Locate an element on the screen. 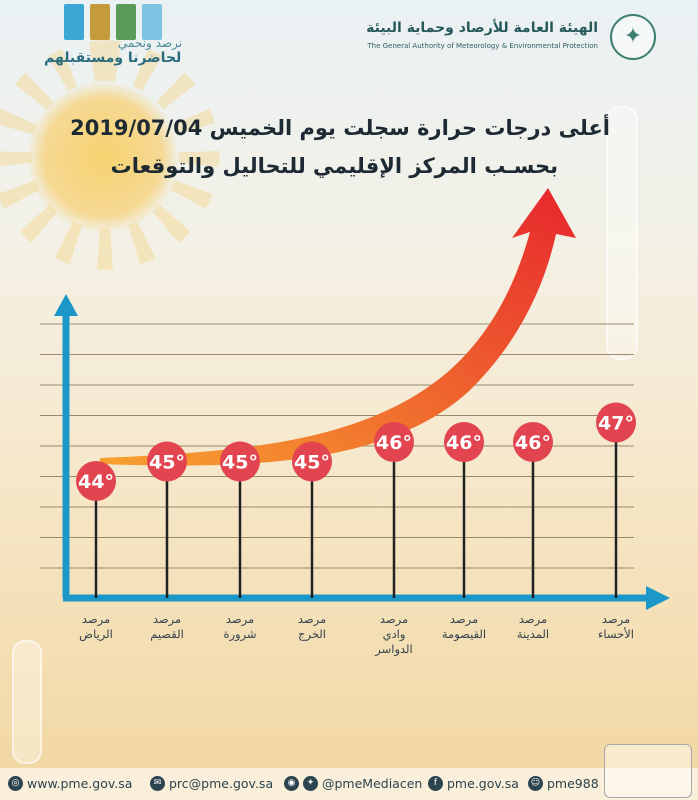 This screenshot has height=800, width=698. email-text: prc@pme.gov.sa is located at coordinates (221, 783).